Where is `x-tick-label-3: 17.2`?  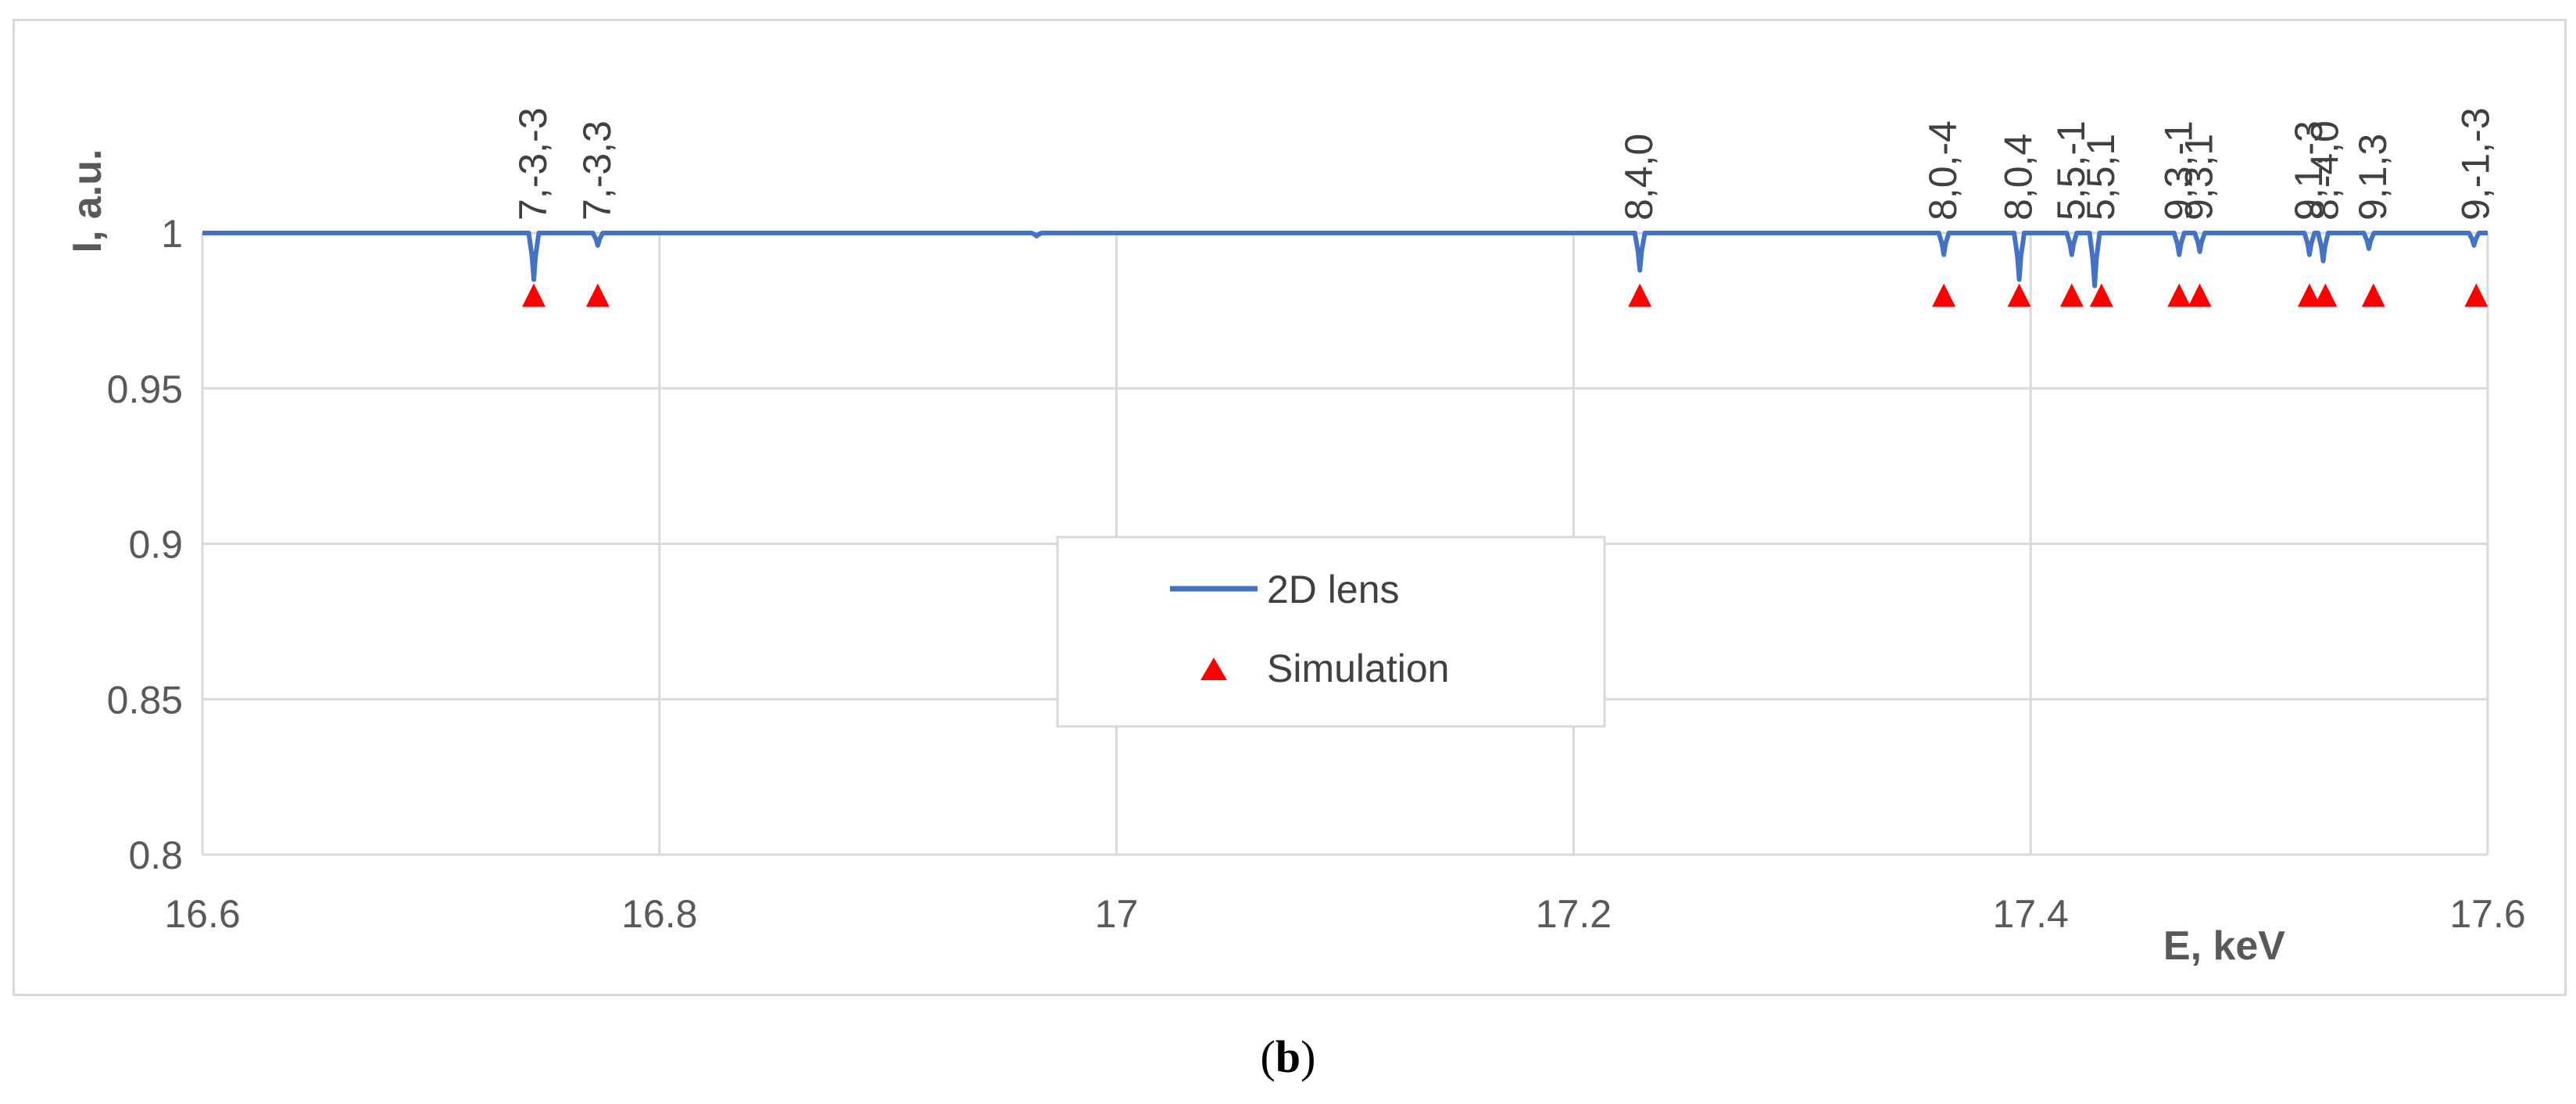
x-tick-label-3: 17.2 is located at coordinates (1574, 914).